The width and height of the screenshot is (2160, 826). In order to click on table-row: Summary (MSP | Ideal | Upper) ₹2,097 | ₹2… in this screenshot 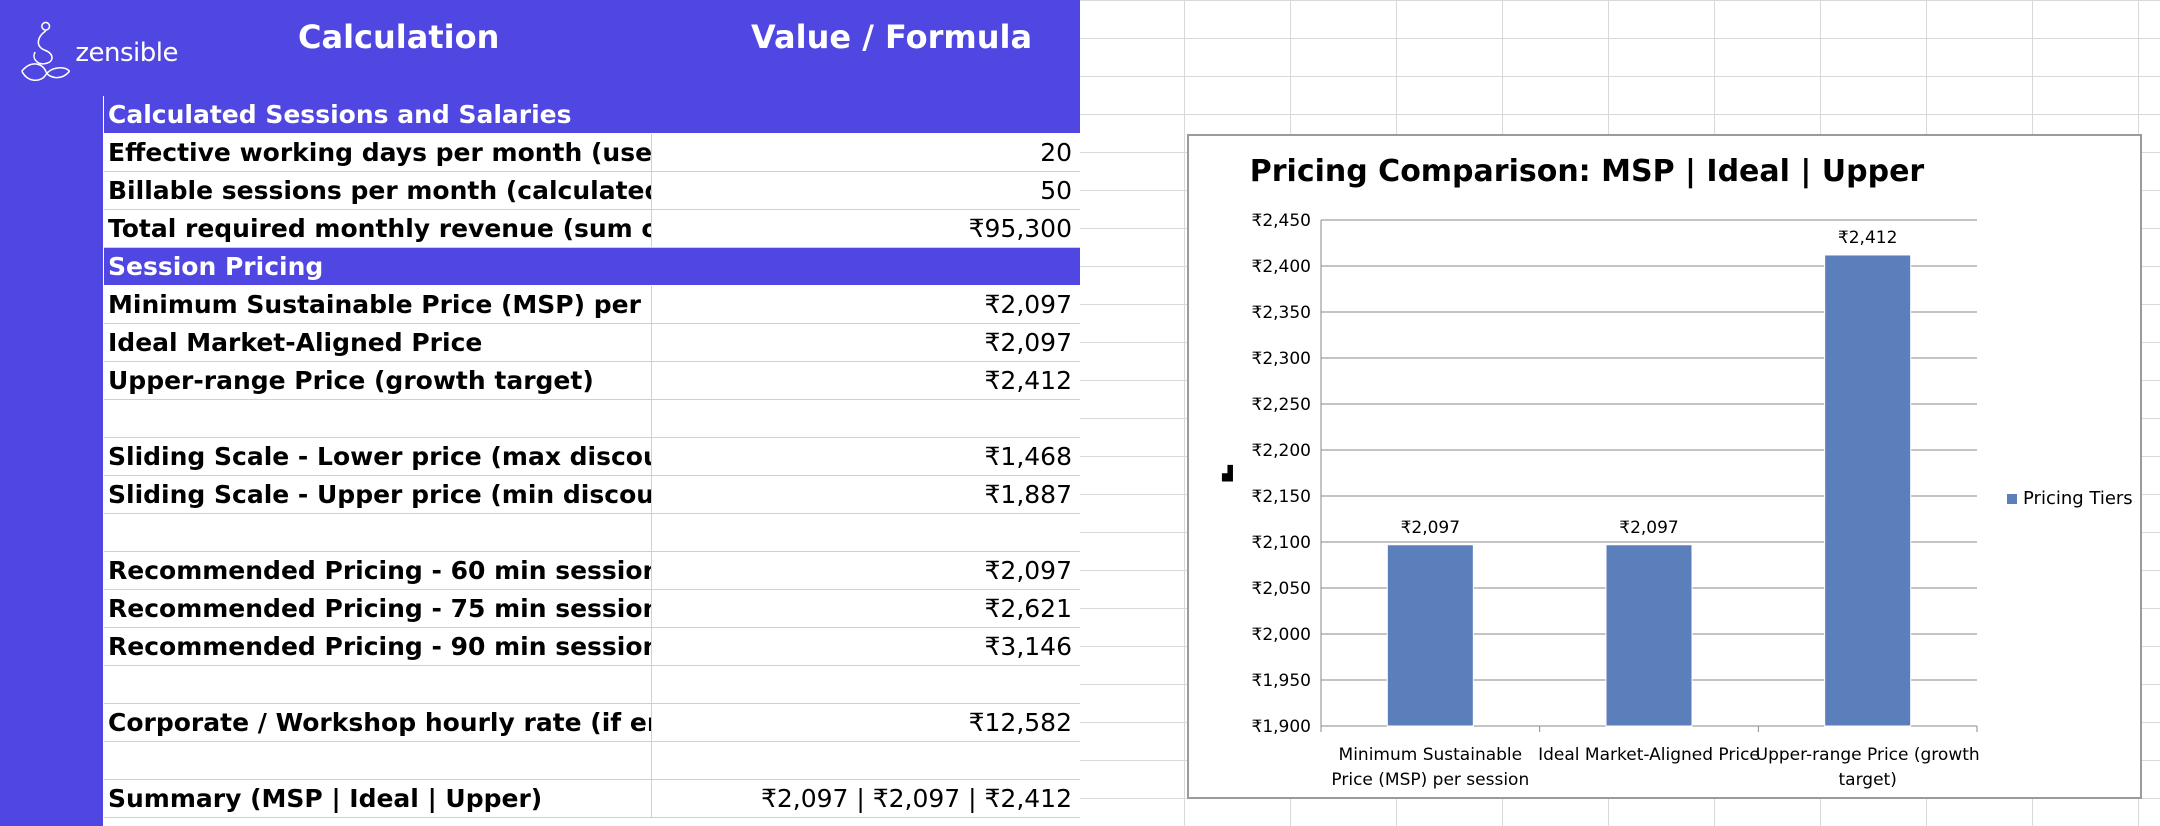, I will do `click(592, 799)`.